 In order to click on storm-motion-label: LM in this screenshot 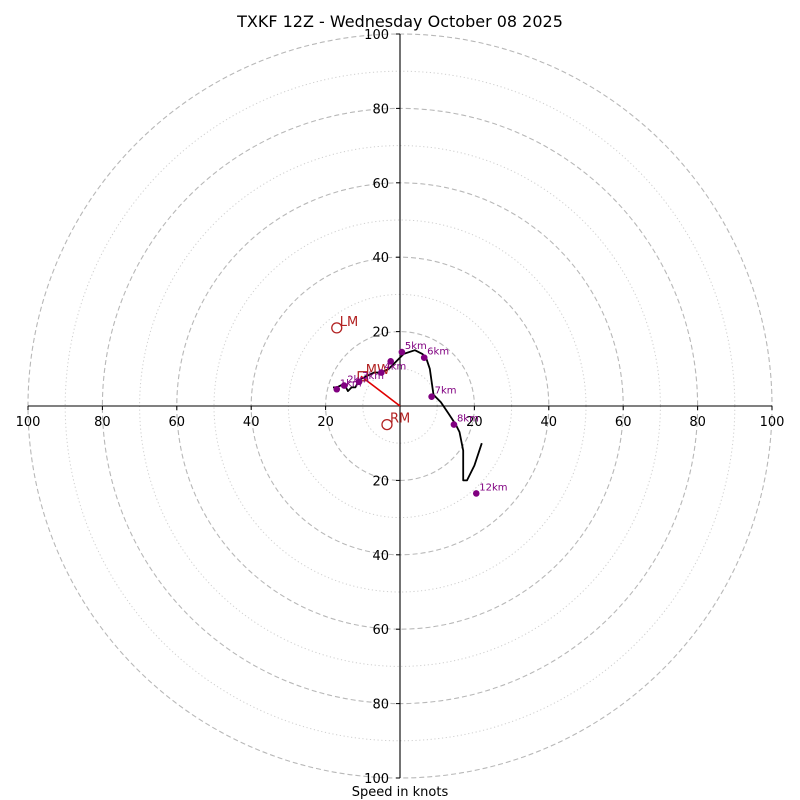, I will do `click(349, 322)`.